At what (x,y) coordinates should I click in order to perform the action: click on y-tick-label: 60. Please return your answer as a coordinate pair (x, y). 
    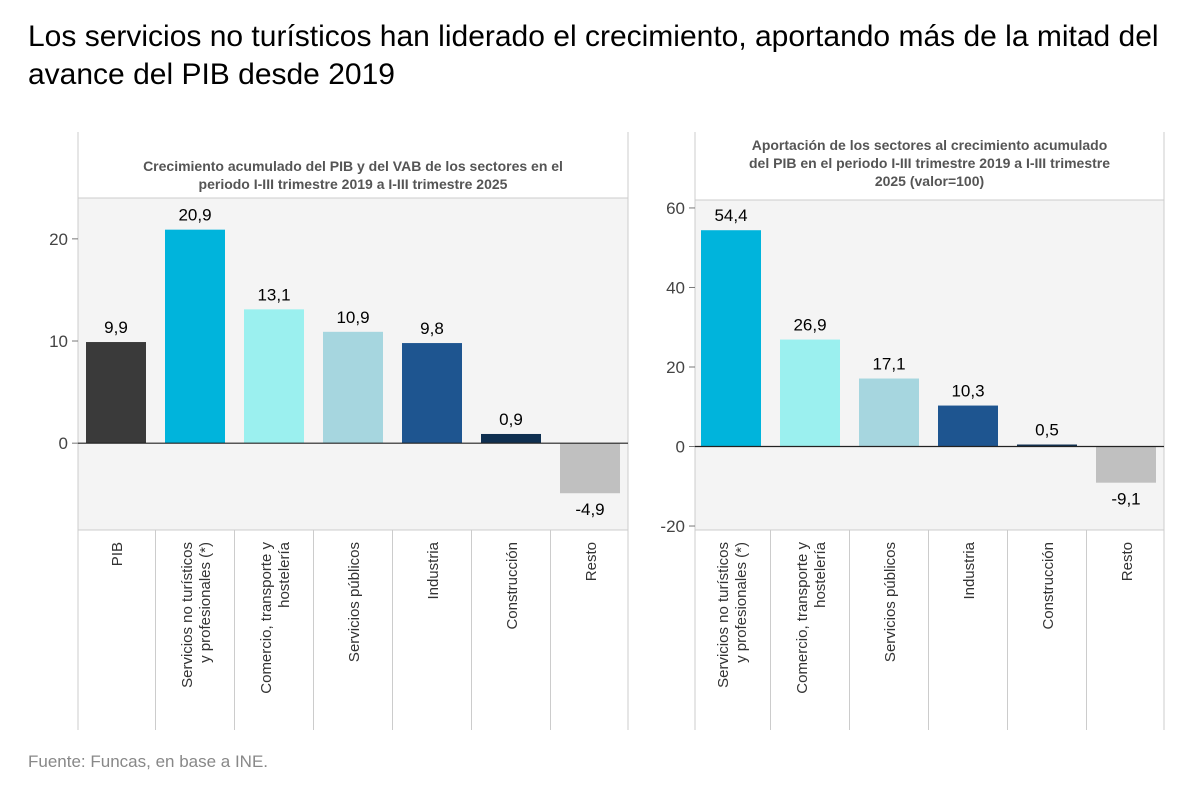
    Looking at the image, I should click on (675, 208).